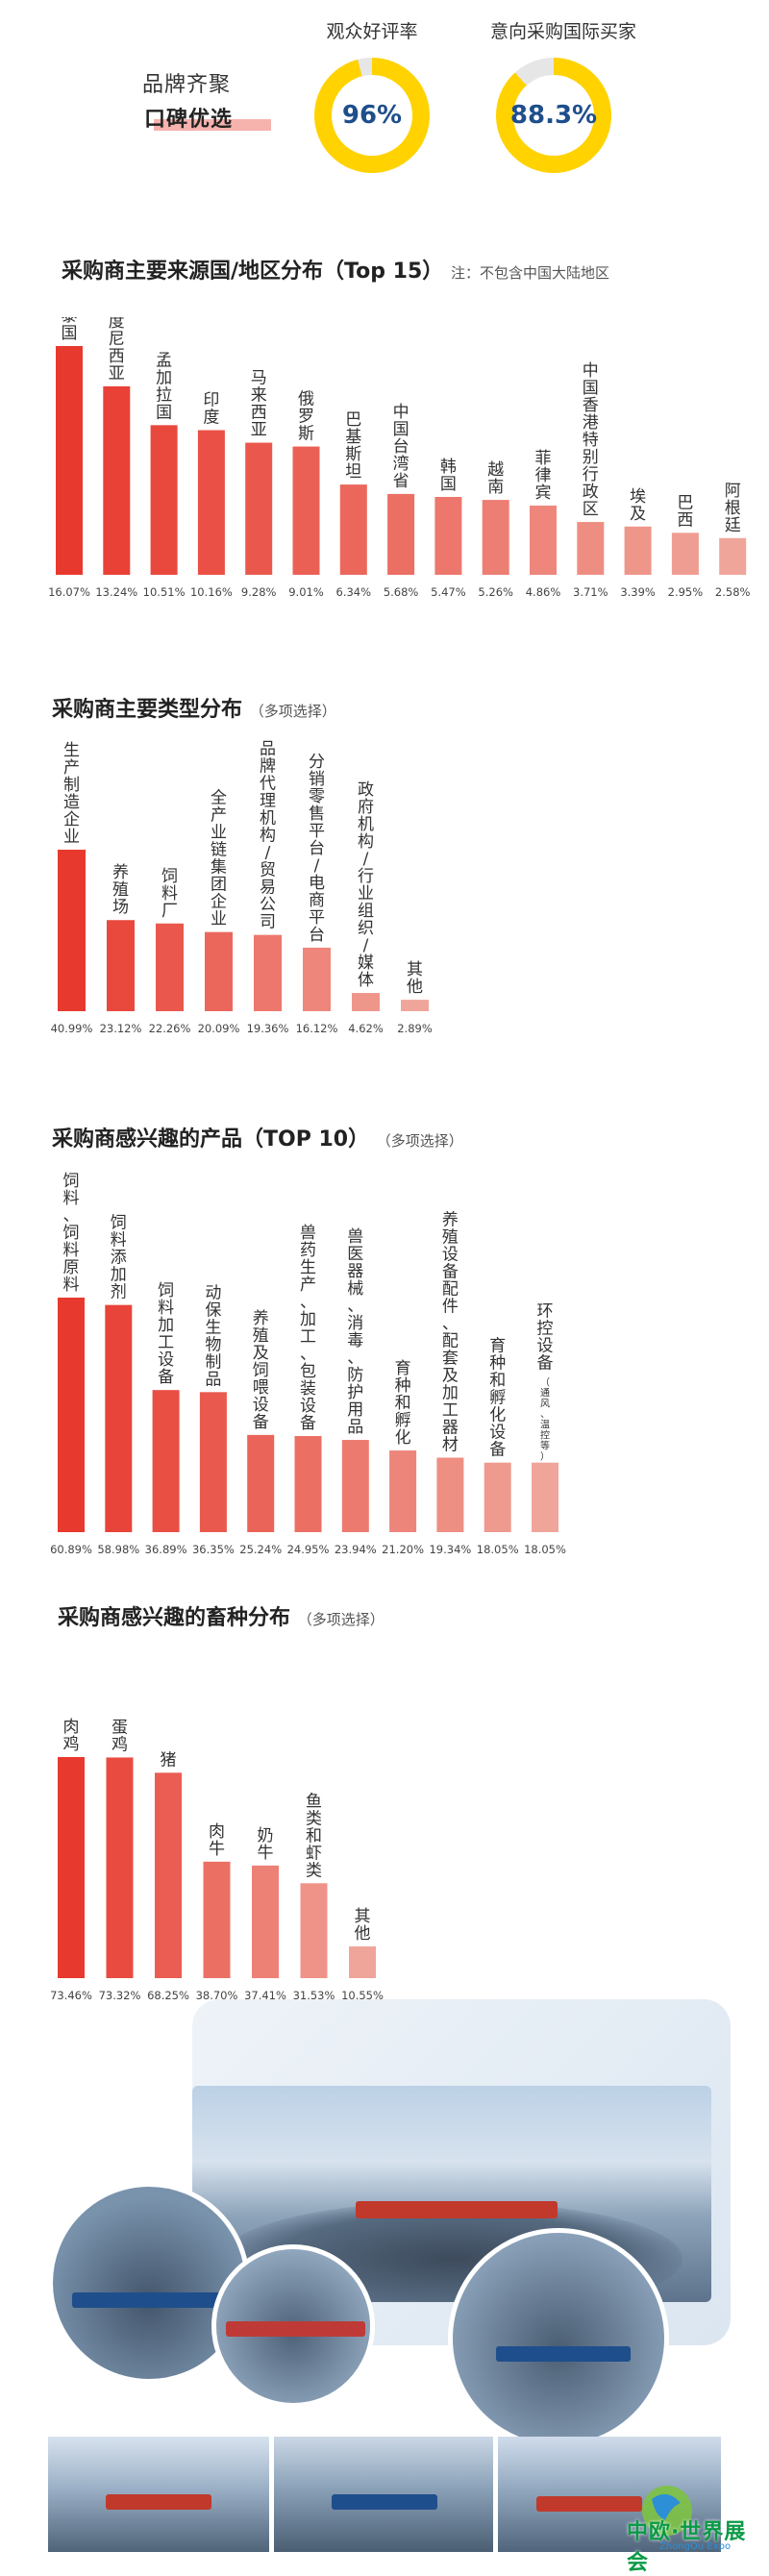 The height and width of the screenshot is (2576, 769). What do you see at coordinates (317, 1028) in the screenshot?
I see `bar-value-label: 16.12%` at bounding box center [317, 1028].